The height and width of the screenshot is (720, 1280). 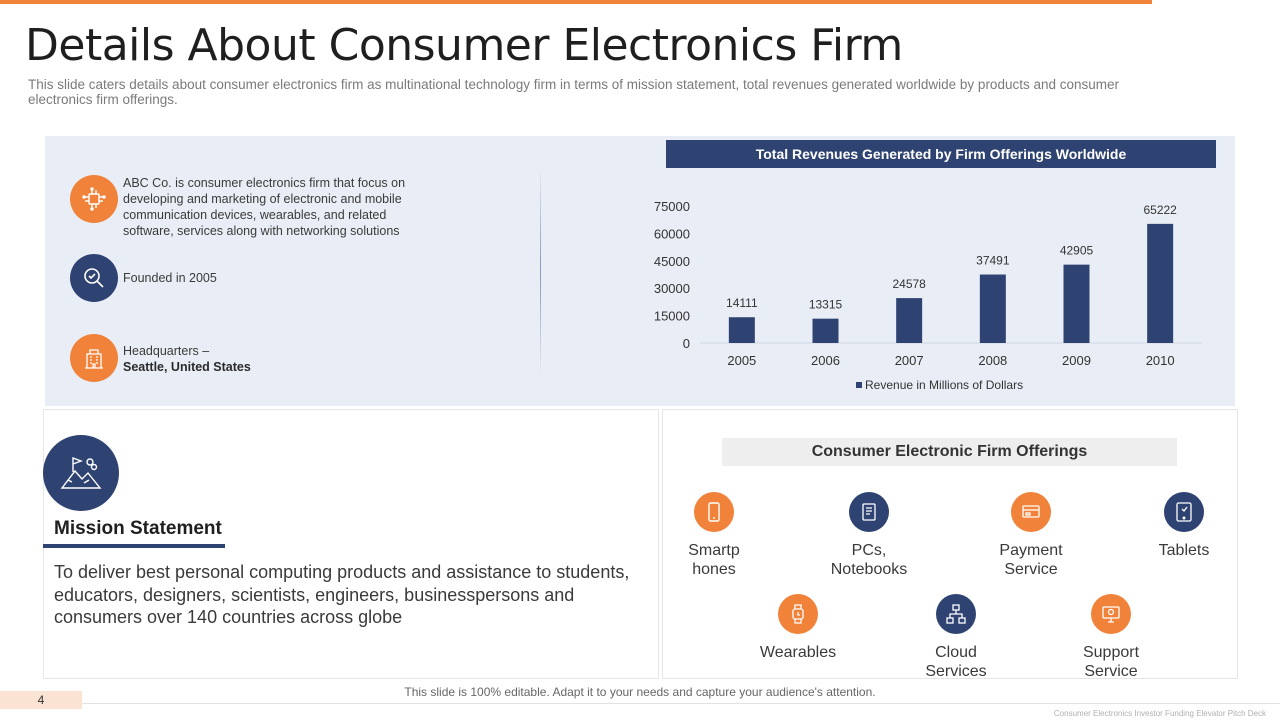 I want to click on smartphone-icon, so click(x=714, y=512).